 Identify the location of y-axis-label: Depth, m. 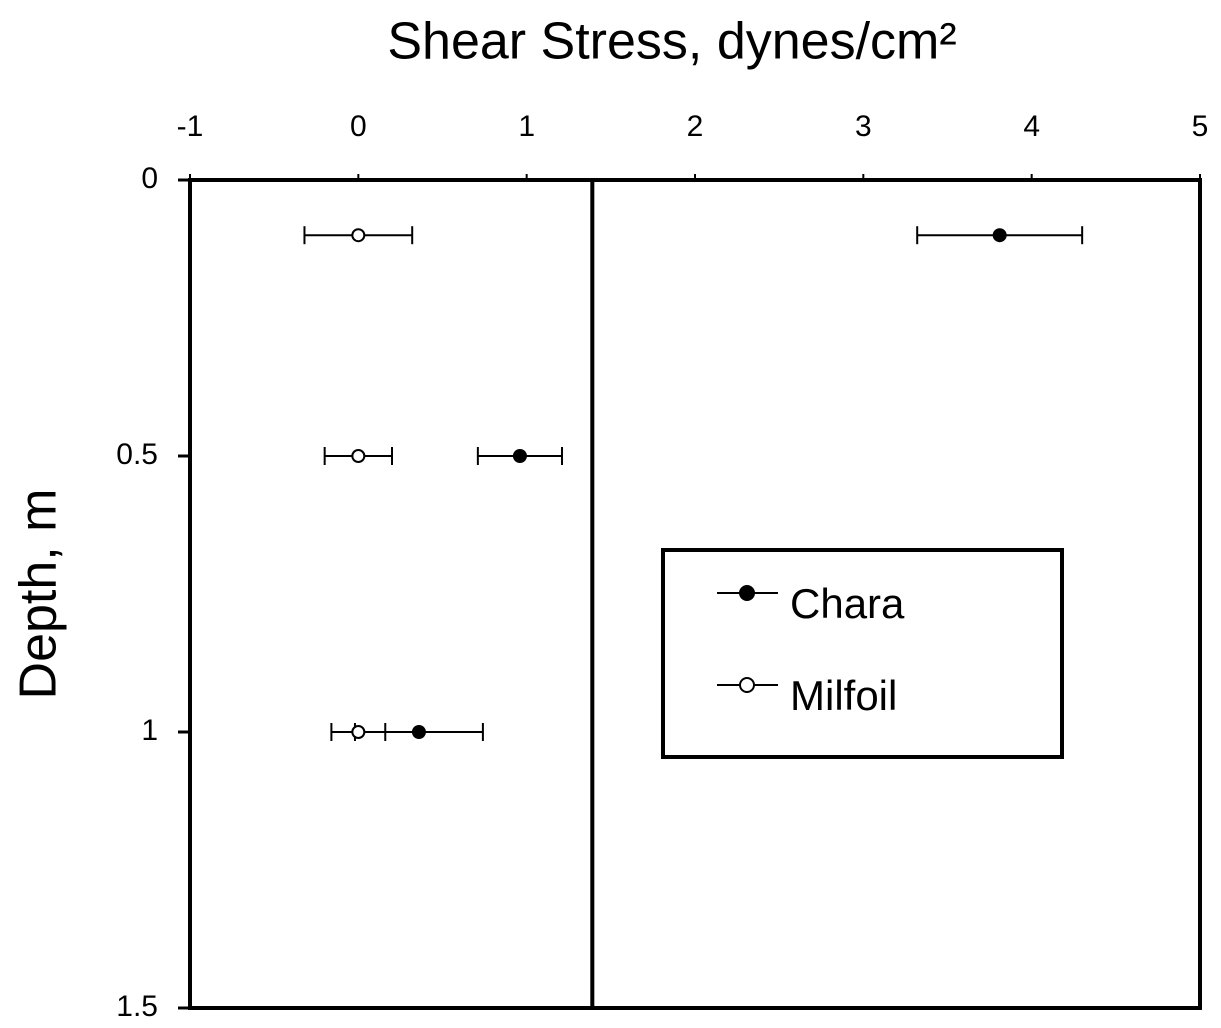
(39, 594).